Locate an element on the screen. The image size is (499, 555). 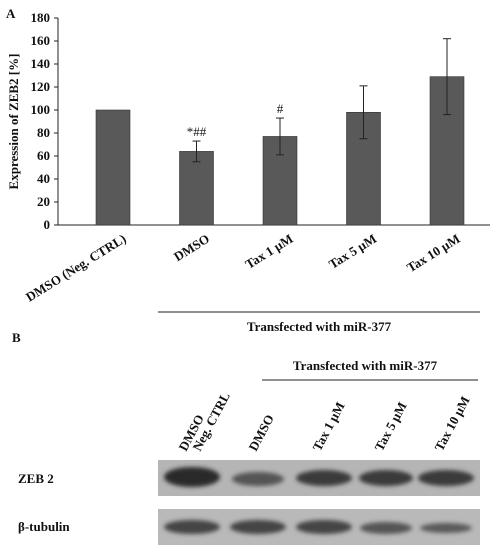
y-tick-label: 120 is located at coordinates (41, 86).